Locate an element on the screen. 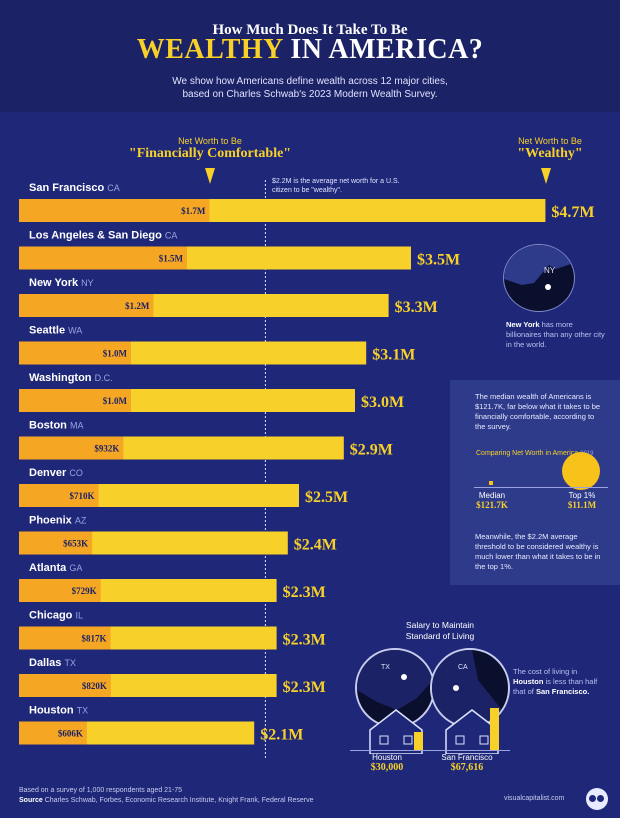  city-label: Atlanta GA is located at coordinates (55, 568).